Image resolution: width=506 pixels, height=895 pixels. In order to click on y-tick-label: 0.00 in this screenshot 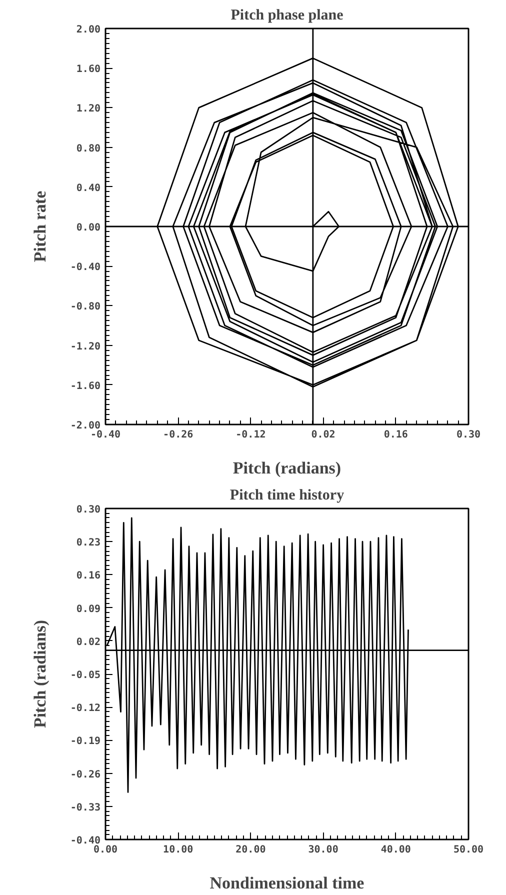, I will do `click(88, 228)`.